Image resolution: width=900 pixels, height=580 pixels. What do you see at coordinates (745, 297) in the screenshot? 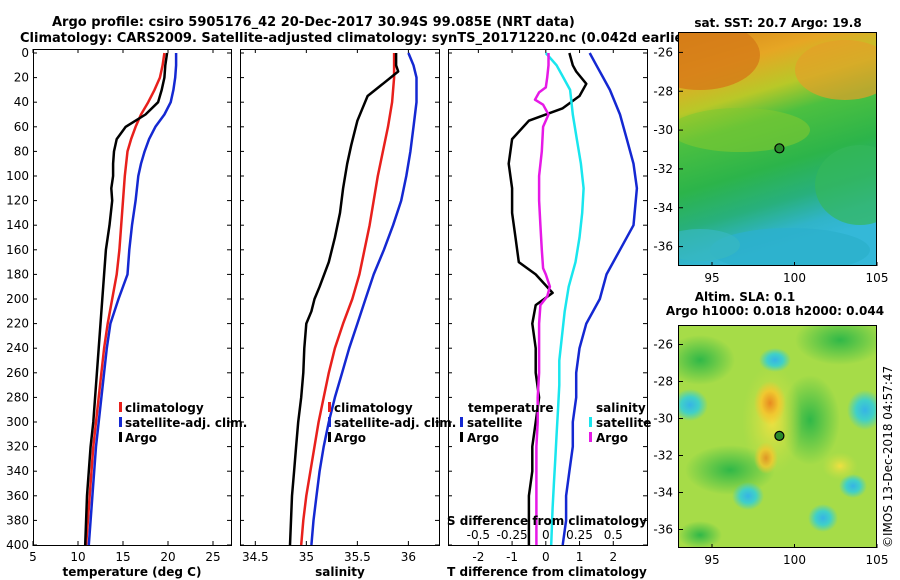
I see `sla-map-title: Altim. SLA: 0.1` at bounding box center [745, 297].